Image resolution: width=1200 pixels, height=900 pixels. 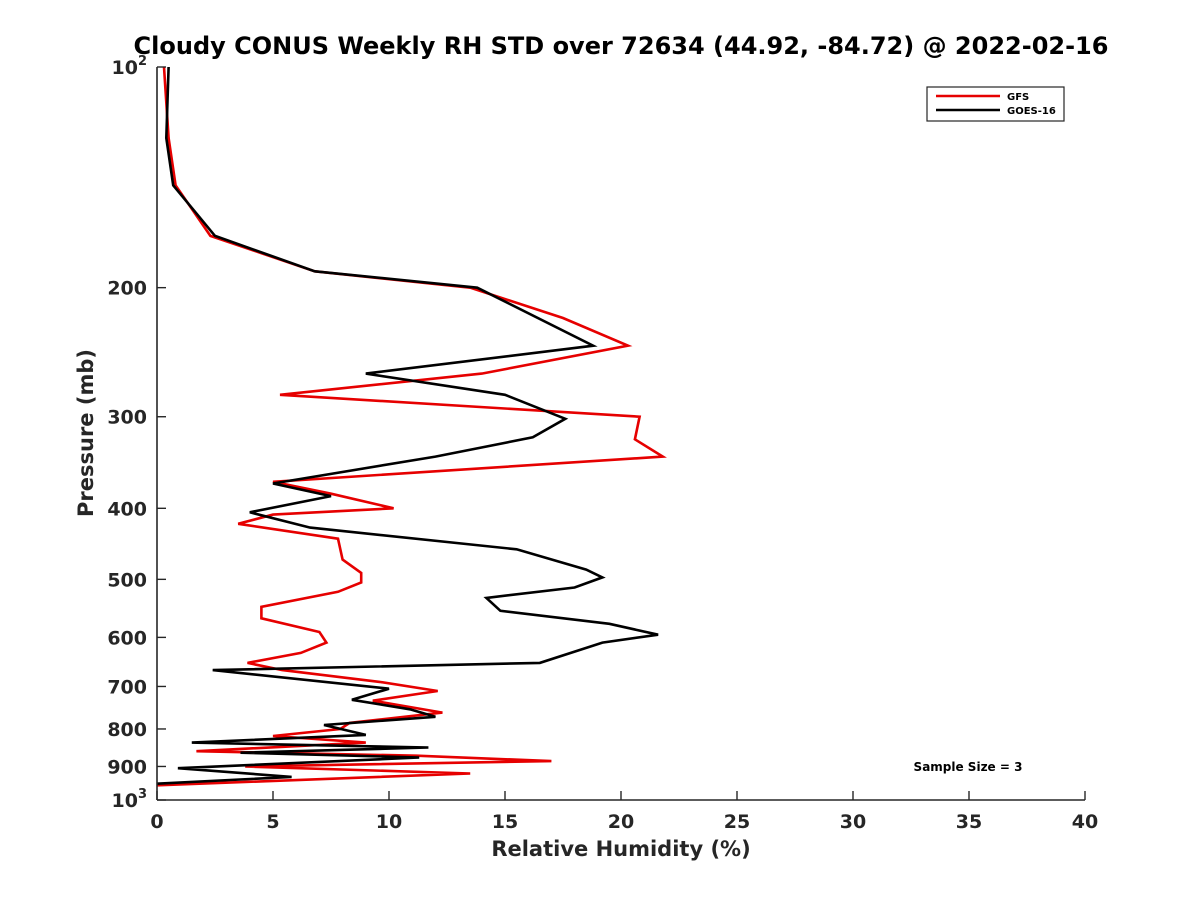 What do you see at coordinates (127, 687) in the screenshot?
I see `y-tick-label: 700` at bounding box center [127, 687].